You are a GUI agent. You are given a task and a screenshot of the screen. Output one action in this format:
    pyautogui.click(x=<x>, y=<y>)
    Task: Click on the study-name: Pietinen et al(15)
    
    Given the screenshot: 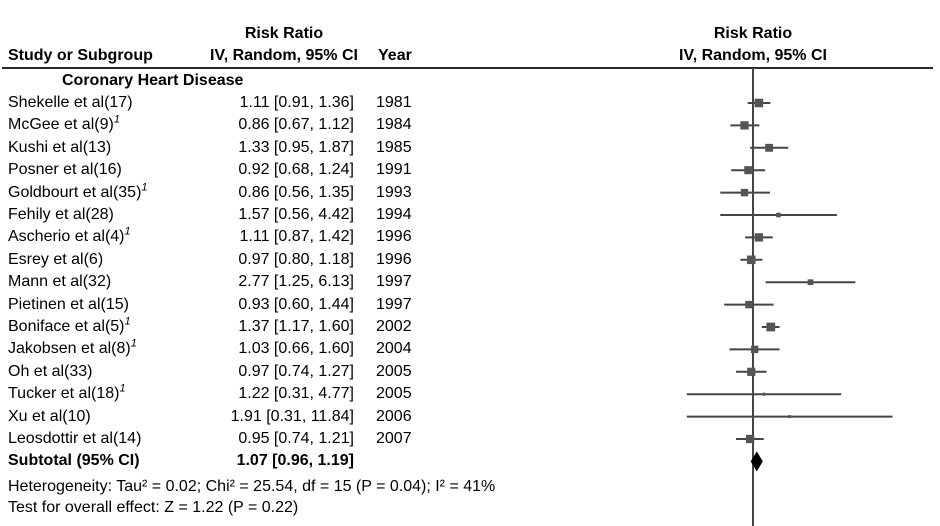 What is the action you would take?
    pyautogui.click(x=68, y=304)
    